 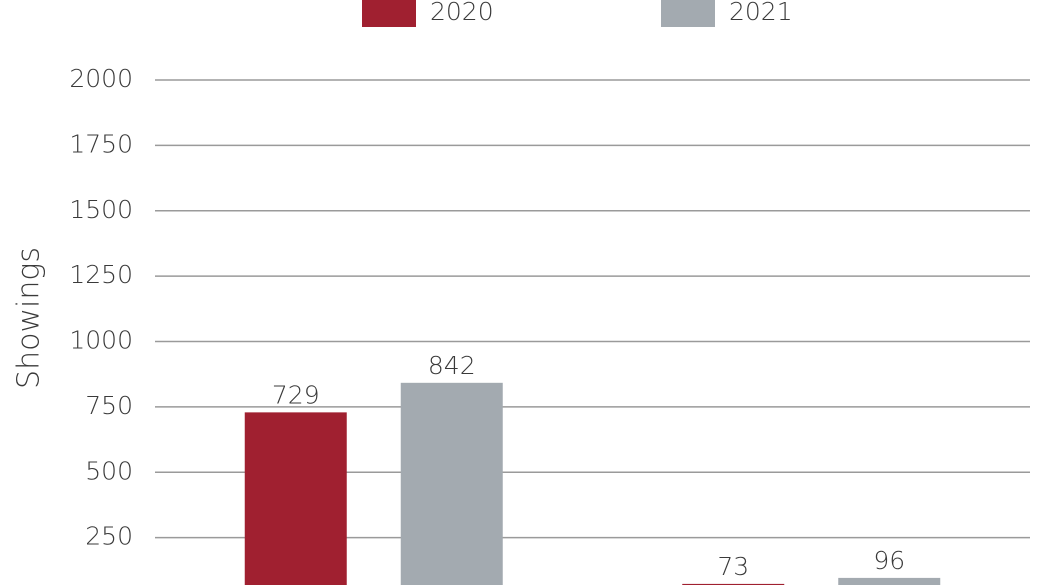 What do you see at coordinates (733, 566) in the screenshot?
I see `data-label: 73` at bounding box center [733, 566].